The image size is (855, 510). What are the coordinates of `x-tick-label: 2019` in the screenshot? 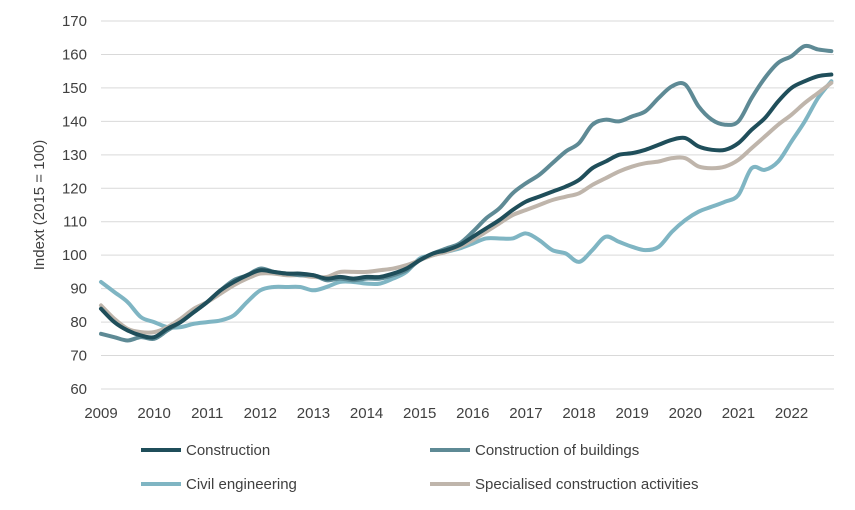 It's located at (631, 413).